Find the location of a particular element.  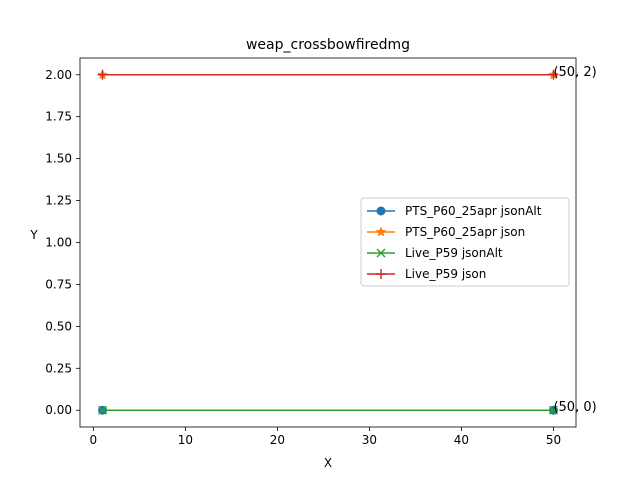

x-tick-label: 20 is located at coordinates (277, 440).